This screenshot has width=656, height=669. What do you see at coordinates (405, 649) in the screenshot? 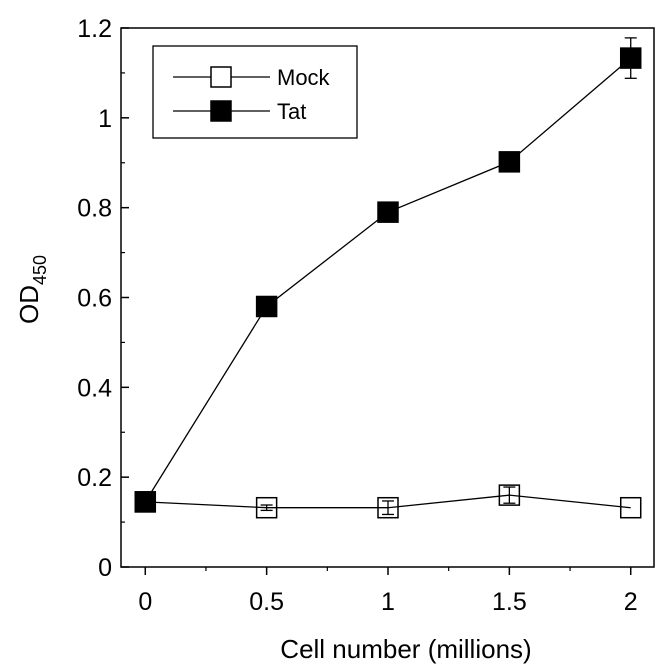
I see `x-axis-title: Cell number (millions)` at bounding box center [405, 649].